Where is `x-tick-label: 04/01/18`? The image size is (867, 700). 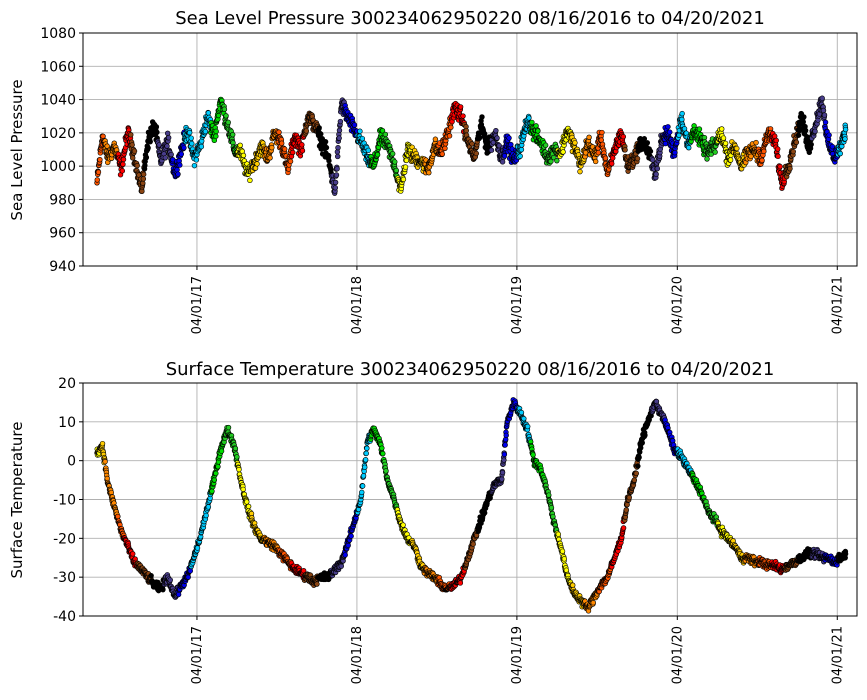 x-tick-label: 04/01/18 is located at coordinates (357, 305).